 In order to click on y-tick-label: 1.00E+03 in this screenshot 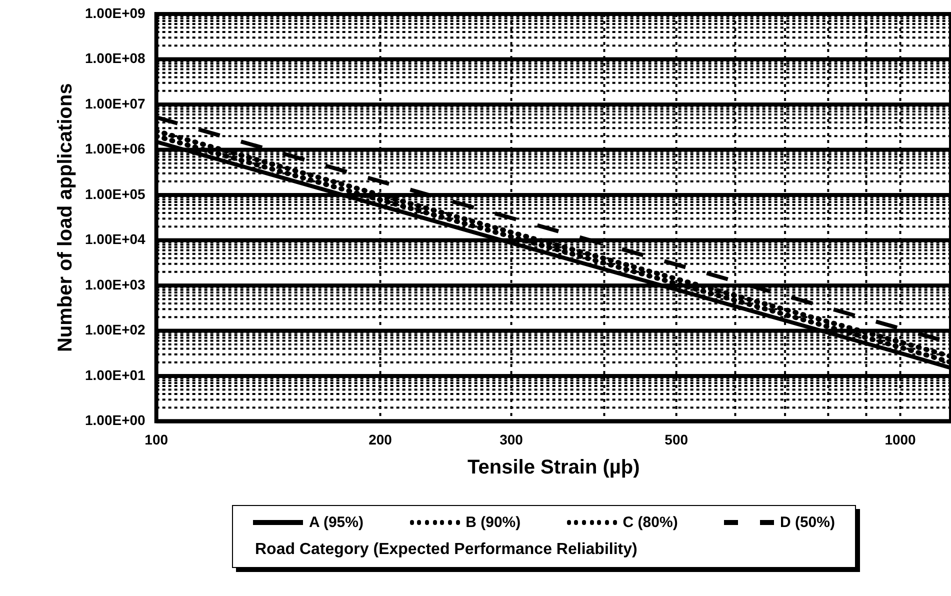, I will do `click(115, 284)`.